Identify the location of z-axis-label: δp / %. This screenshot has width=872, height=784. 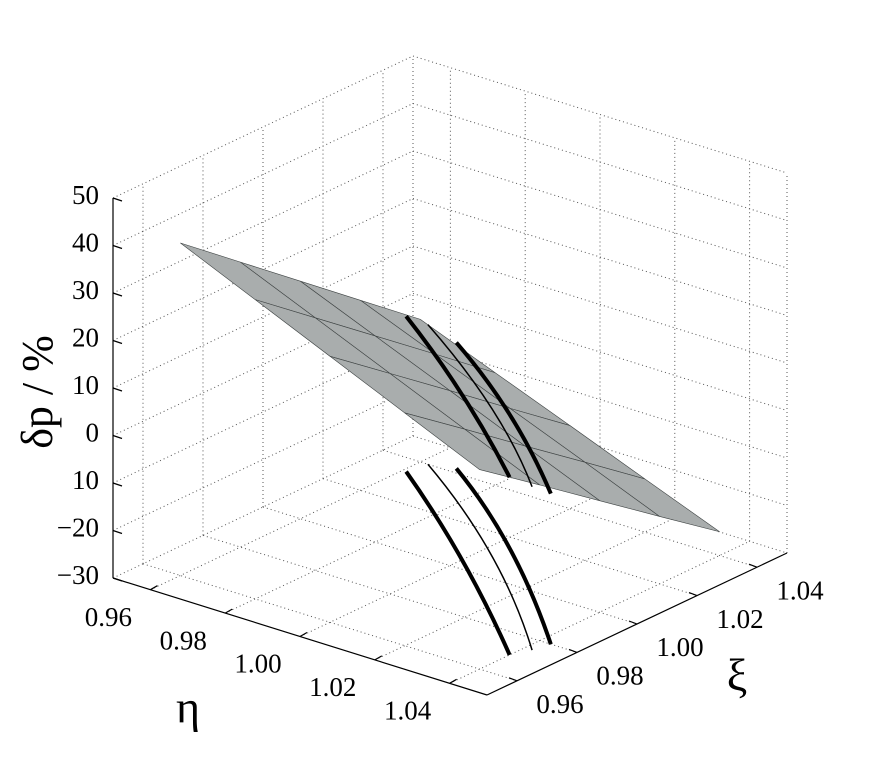
(37, 392).